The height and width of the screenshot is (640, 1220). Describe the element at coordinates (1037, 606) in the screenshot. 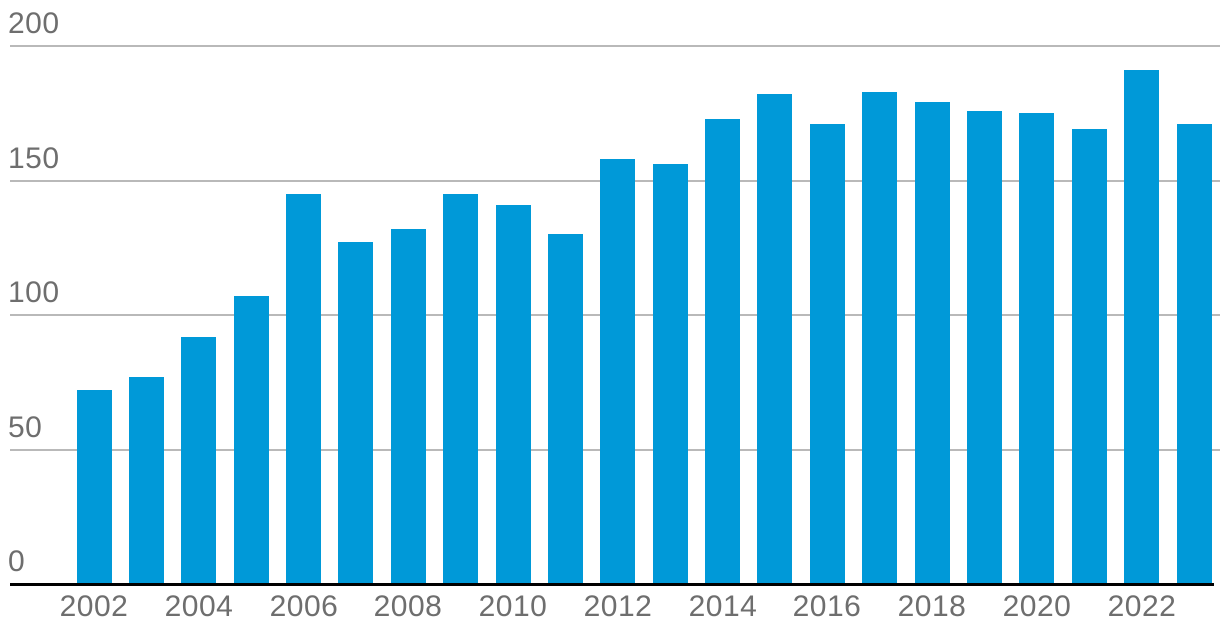

I see `x-tick-label-2020: 2020` at that location.